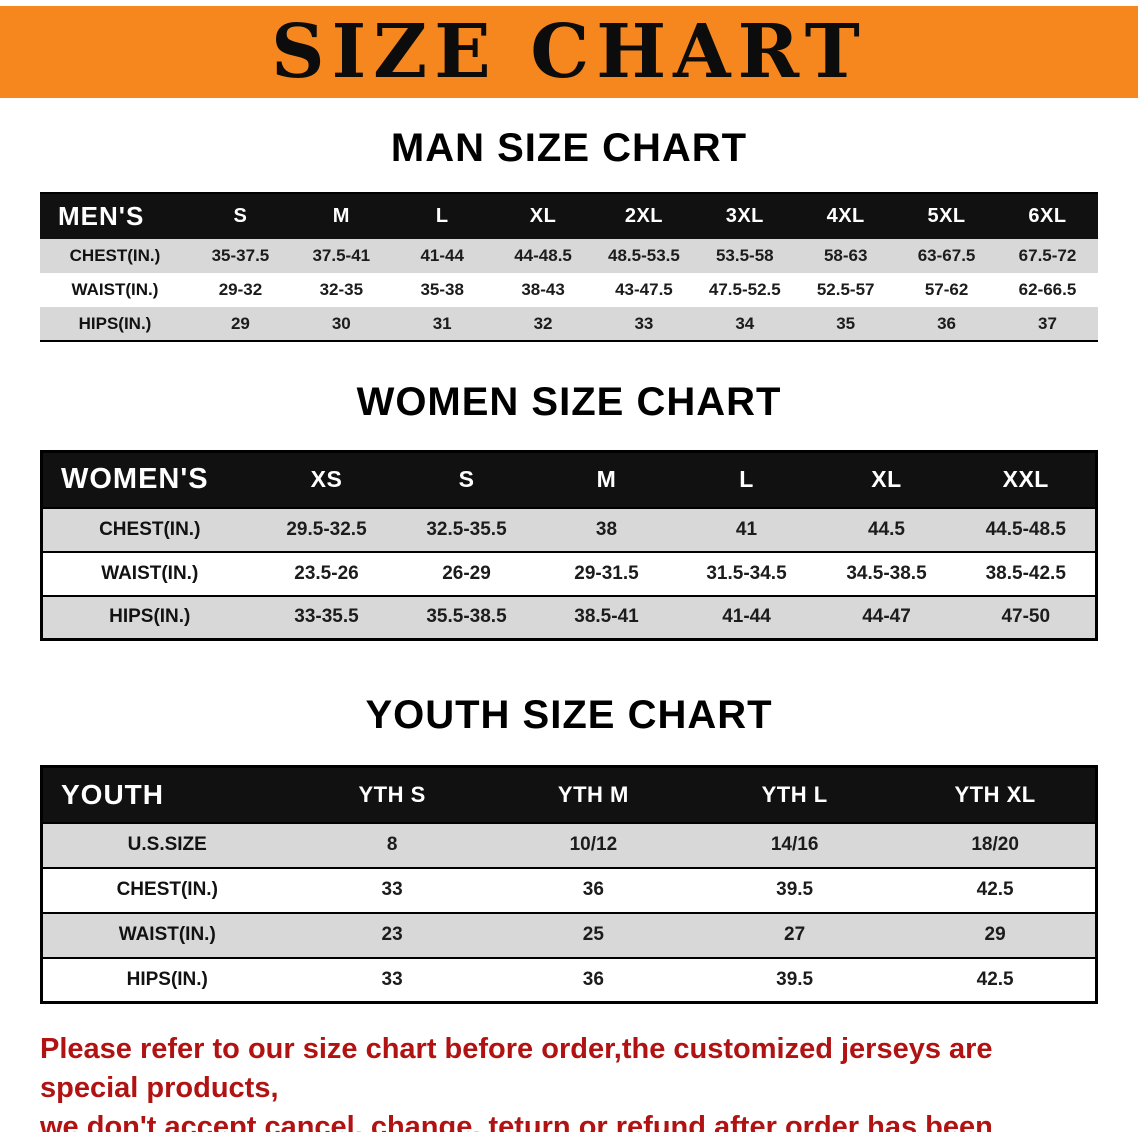  I want to click on measurement-value-cell: 44.5-48.5, so click(1025, 529).